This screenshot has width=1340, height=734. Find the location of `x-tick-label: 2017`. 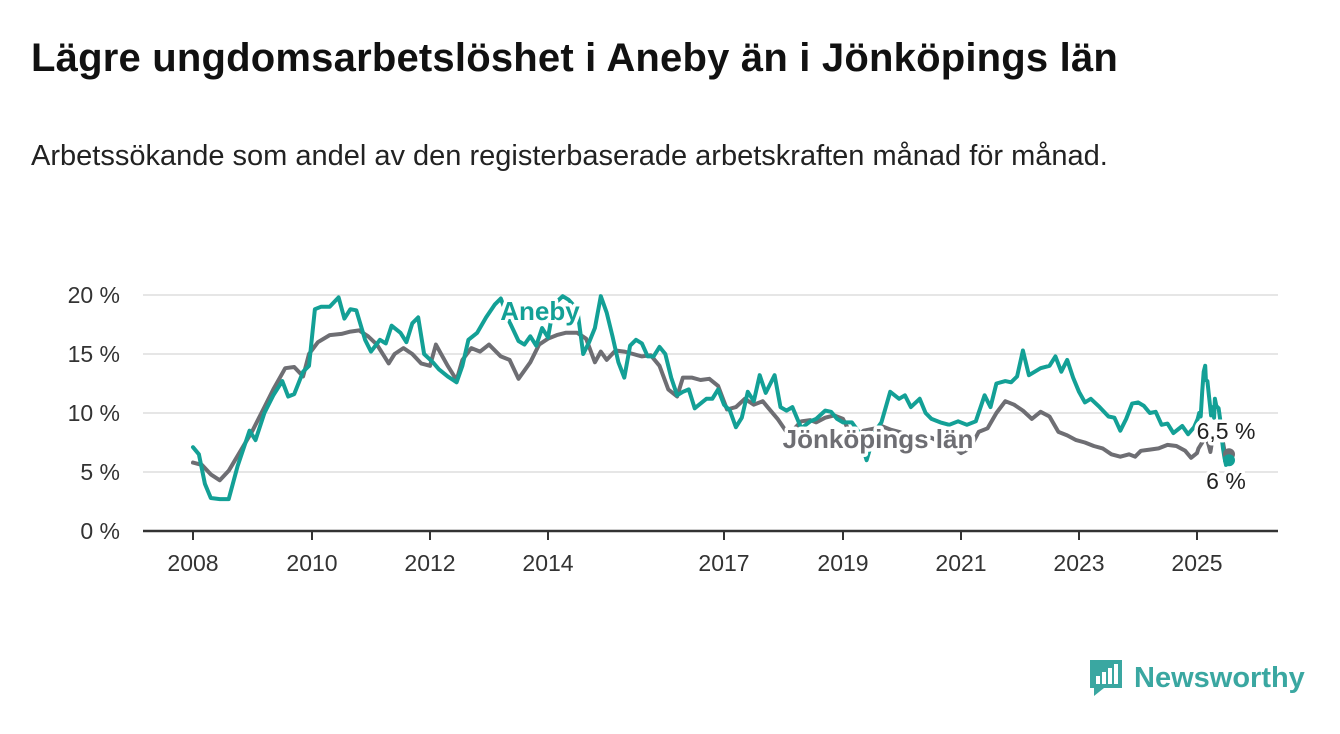

x-tick-label: 2017 is located at coordinates (723, 563).